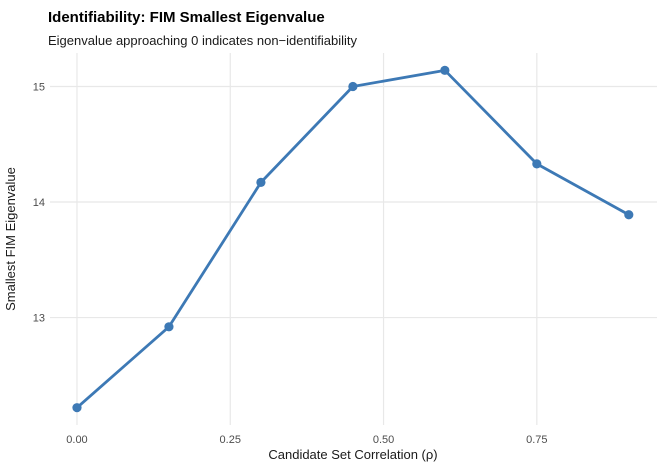 This screenshot has width=664, height=475. Describe the element at coordinates (10, 239) in the screenshot. I see `y-axis-title: Smallest FIM Eigenvalue` at that location.